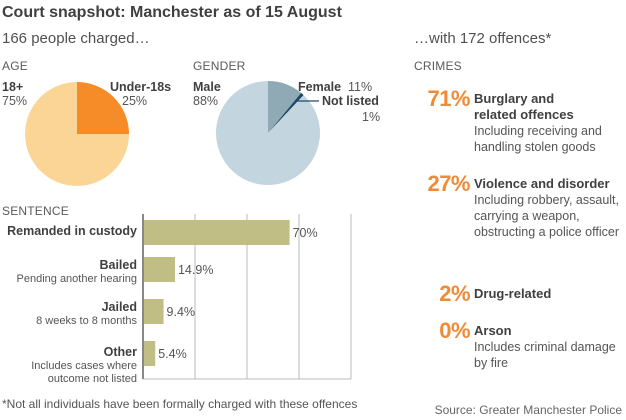 The image size is (626, 420). Describe the element at coordinates (527, 216) in the screenshot. I see `crime-description: carrying a weapon,` at that location.